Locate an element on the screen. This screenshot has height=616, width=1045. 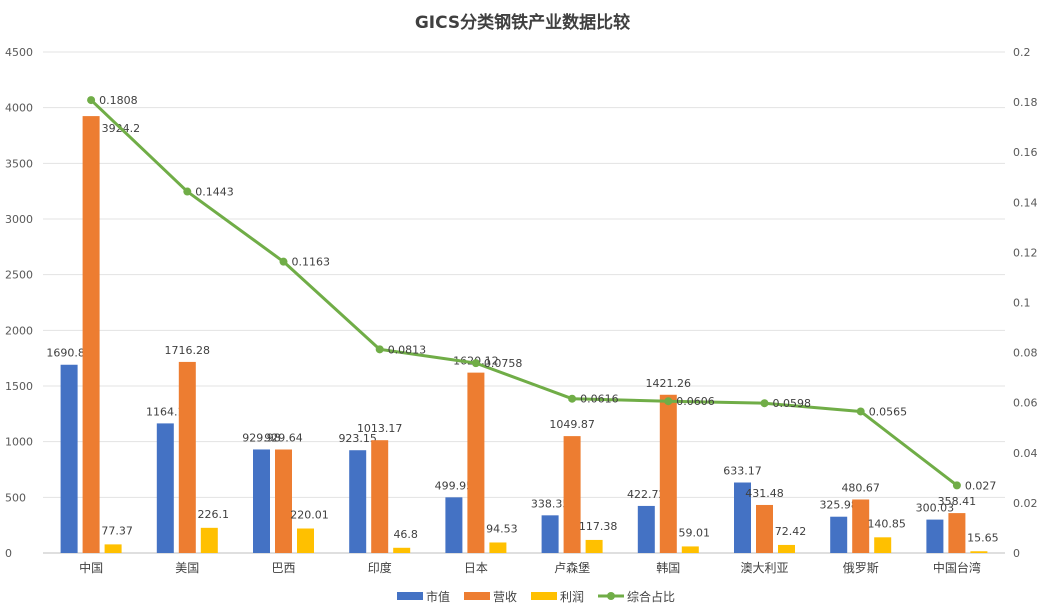
legend-label: 营收 is located at coordinates (505, 597).